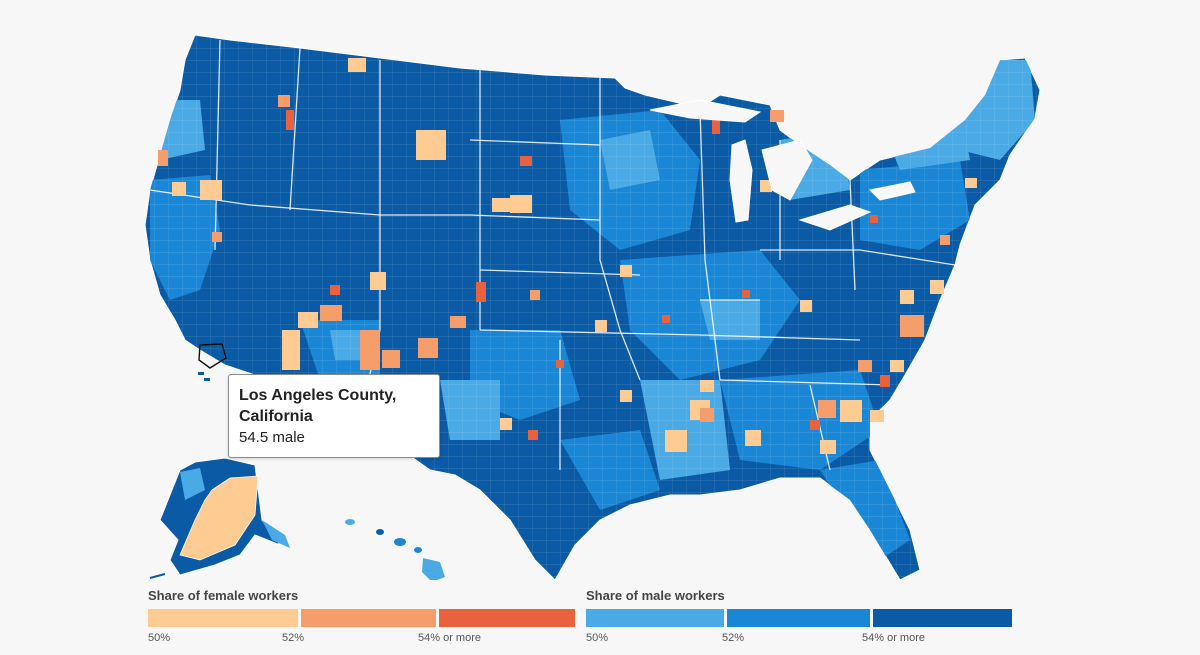  What do you see at coordinates (782, 165) in the screenshot?
I see `great-lakes` at bounding box center [782, 165].